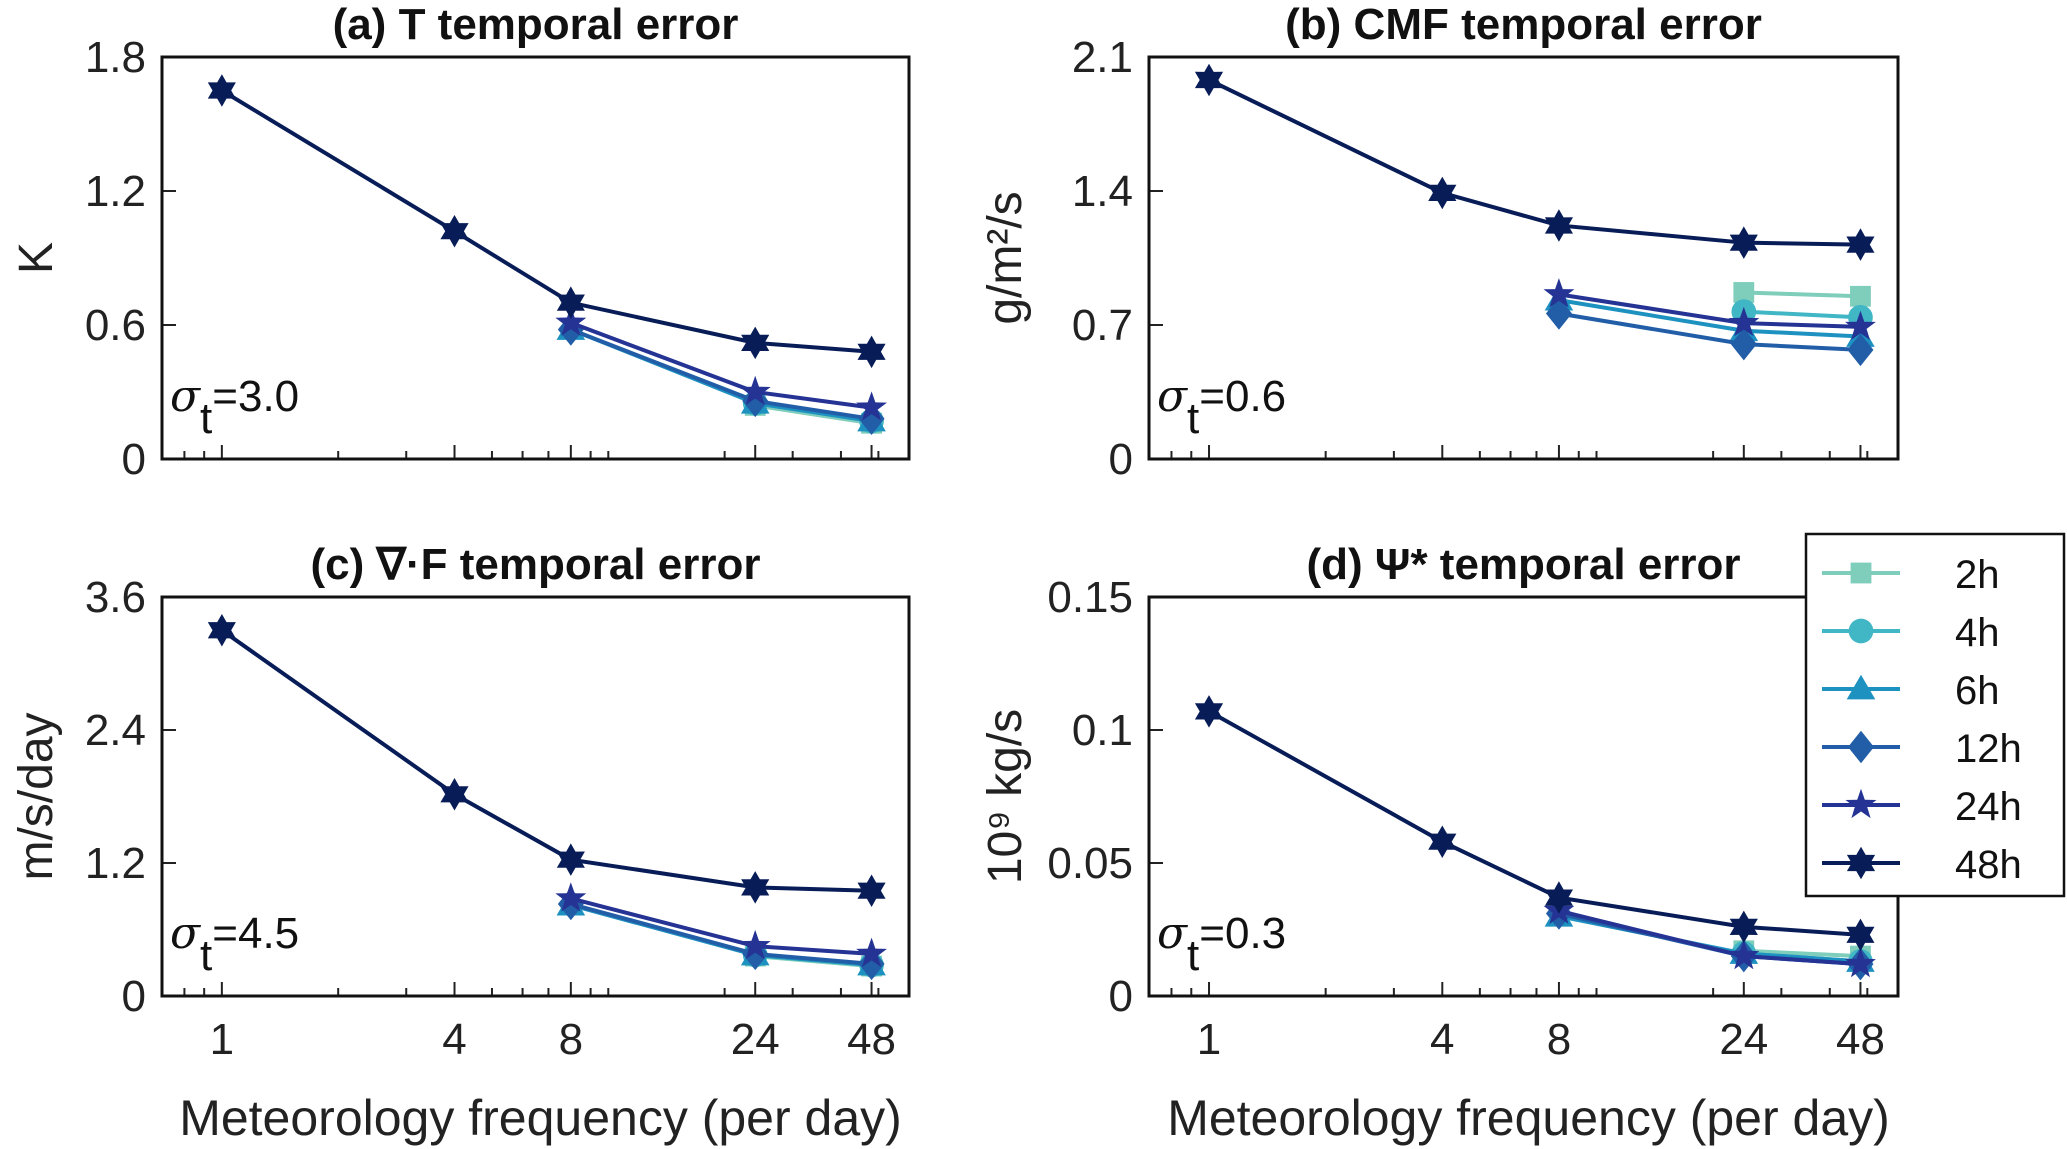  Describe the element at coordinates (1977, 691) in the screenshot. I see `legend-label: 6h` at that location.